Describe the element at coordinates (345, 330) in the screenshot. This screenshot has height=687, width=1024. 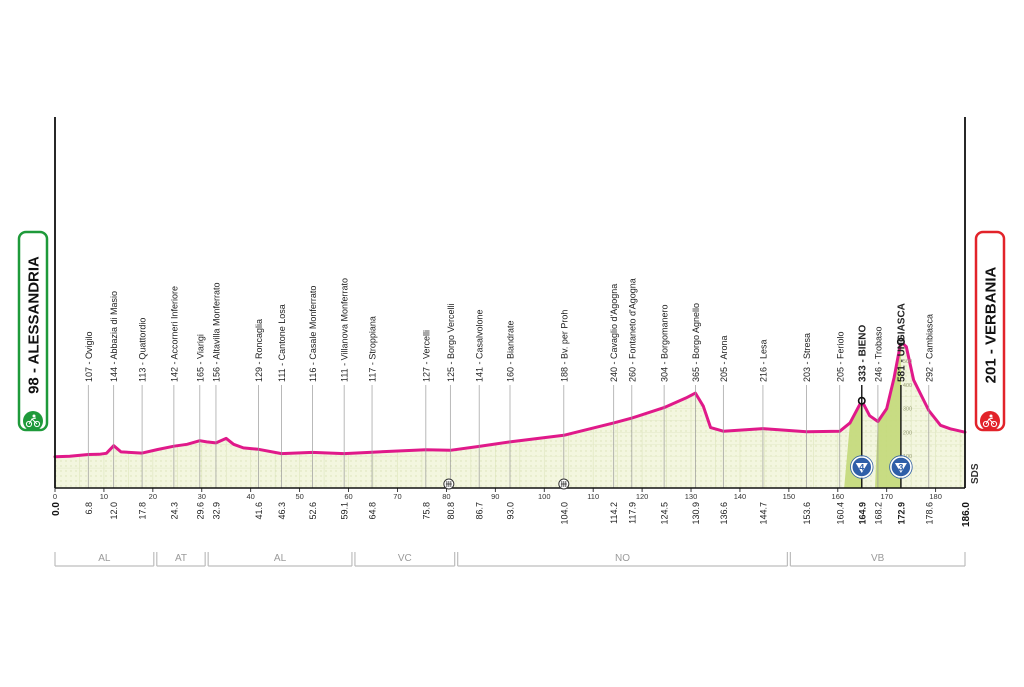
I see `waypoint-label: 111 - Villanova Monferrato` at that location.